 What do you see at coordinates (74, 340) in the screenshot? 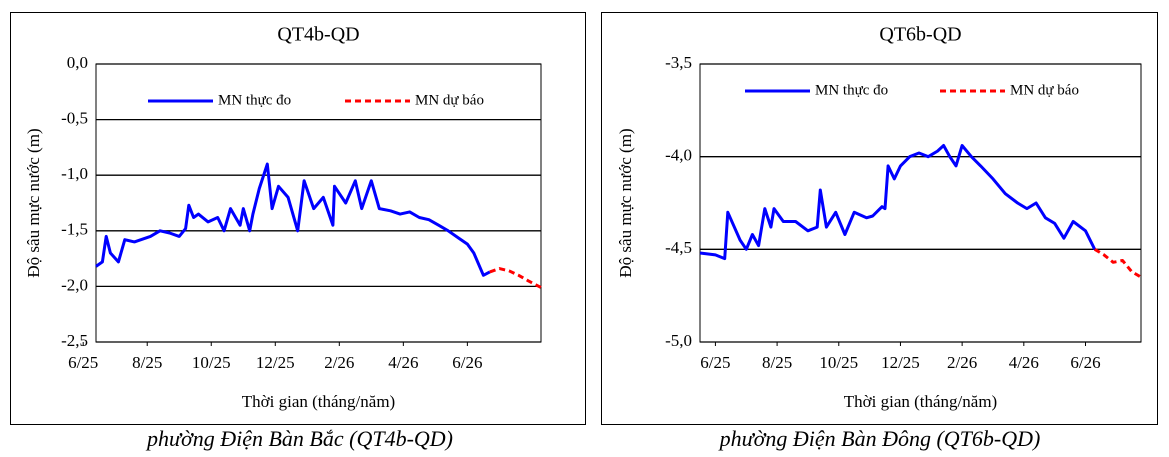
I see `y-tick-label: -2,5` at bounding box center [74, 340].